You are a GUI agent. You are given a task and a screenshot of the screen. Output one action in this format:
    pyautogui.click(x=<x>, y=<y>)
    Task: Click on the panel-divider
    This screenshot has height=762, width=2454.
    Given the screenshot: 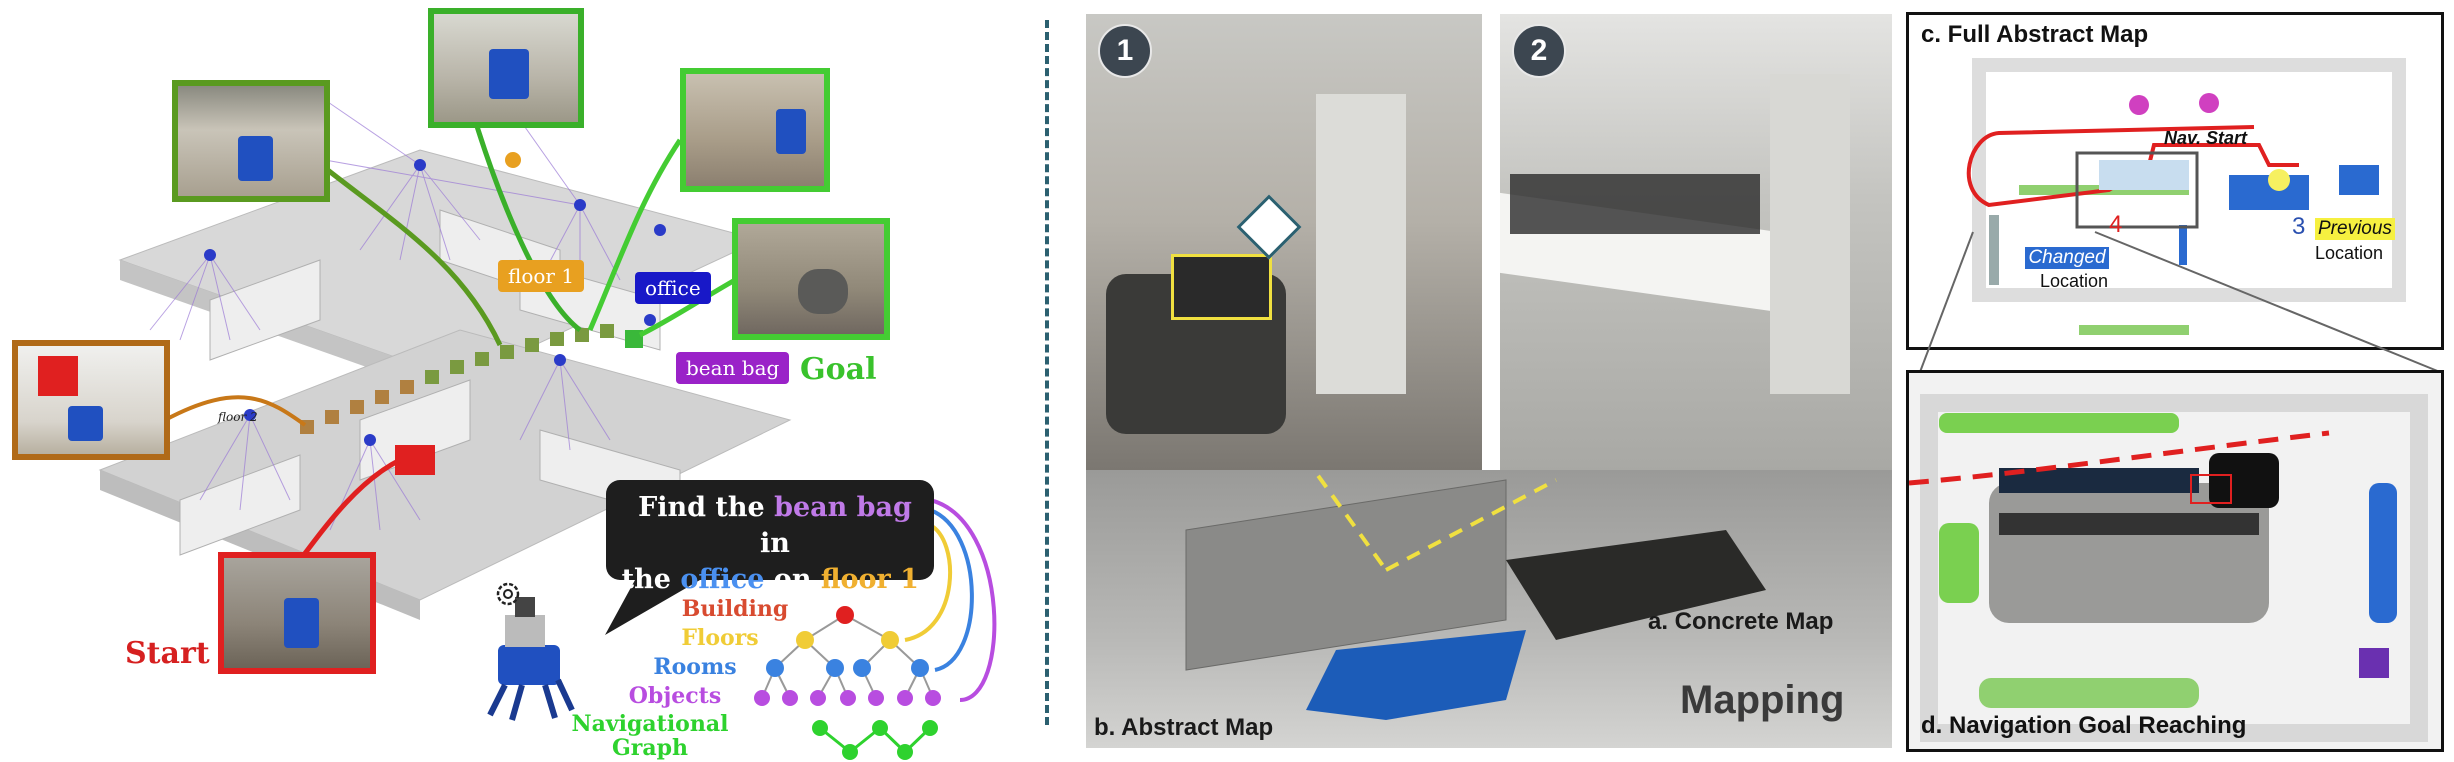 What is the action you would take?
    pyautogui.click(x=1047, y=372)
    